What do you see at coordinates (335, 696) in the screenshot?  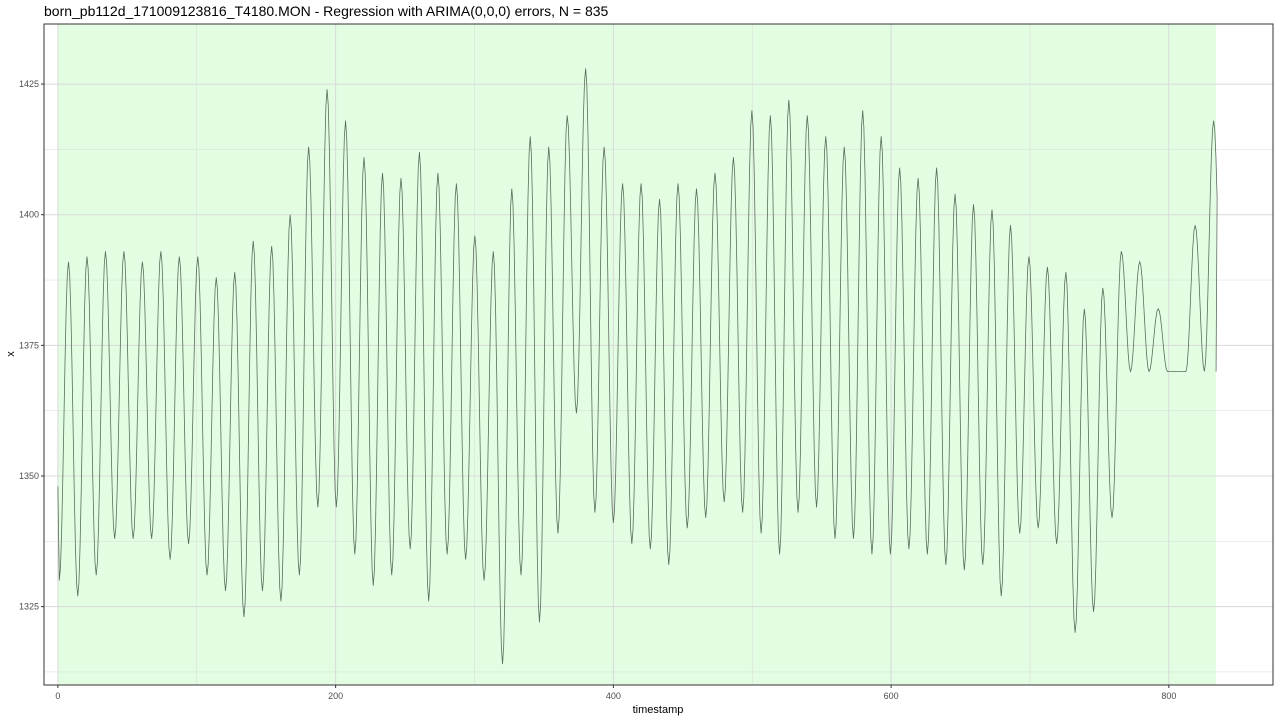 I see `x-tick-label: 200` at bounding box center [335, 696].